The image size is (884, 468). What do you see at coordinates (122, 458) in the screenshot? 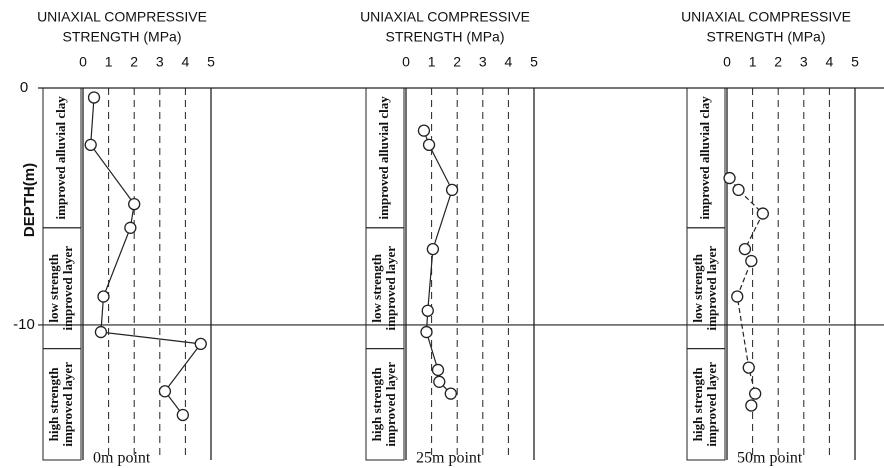
I see `panel-label: 0m point` at bounding box center [122, 458].